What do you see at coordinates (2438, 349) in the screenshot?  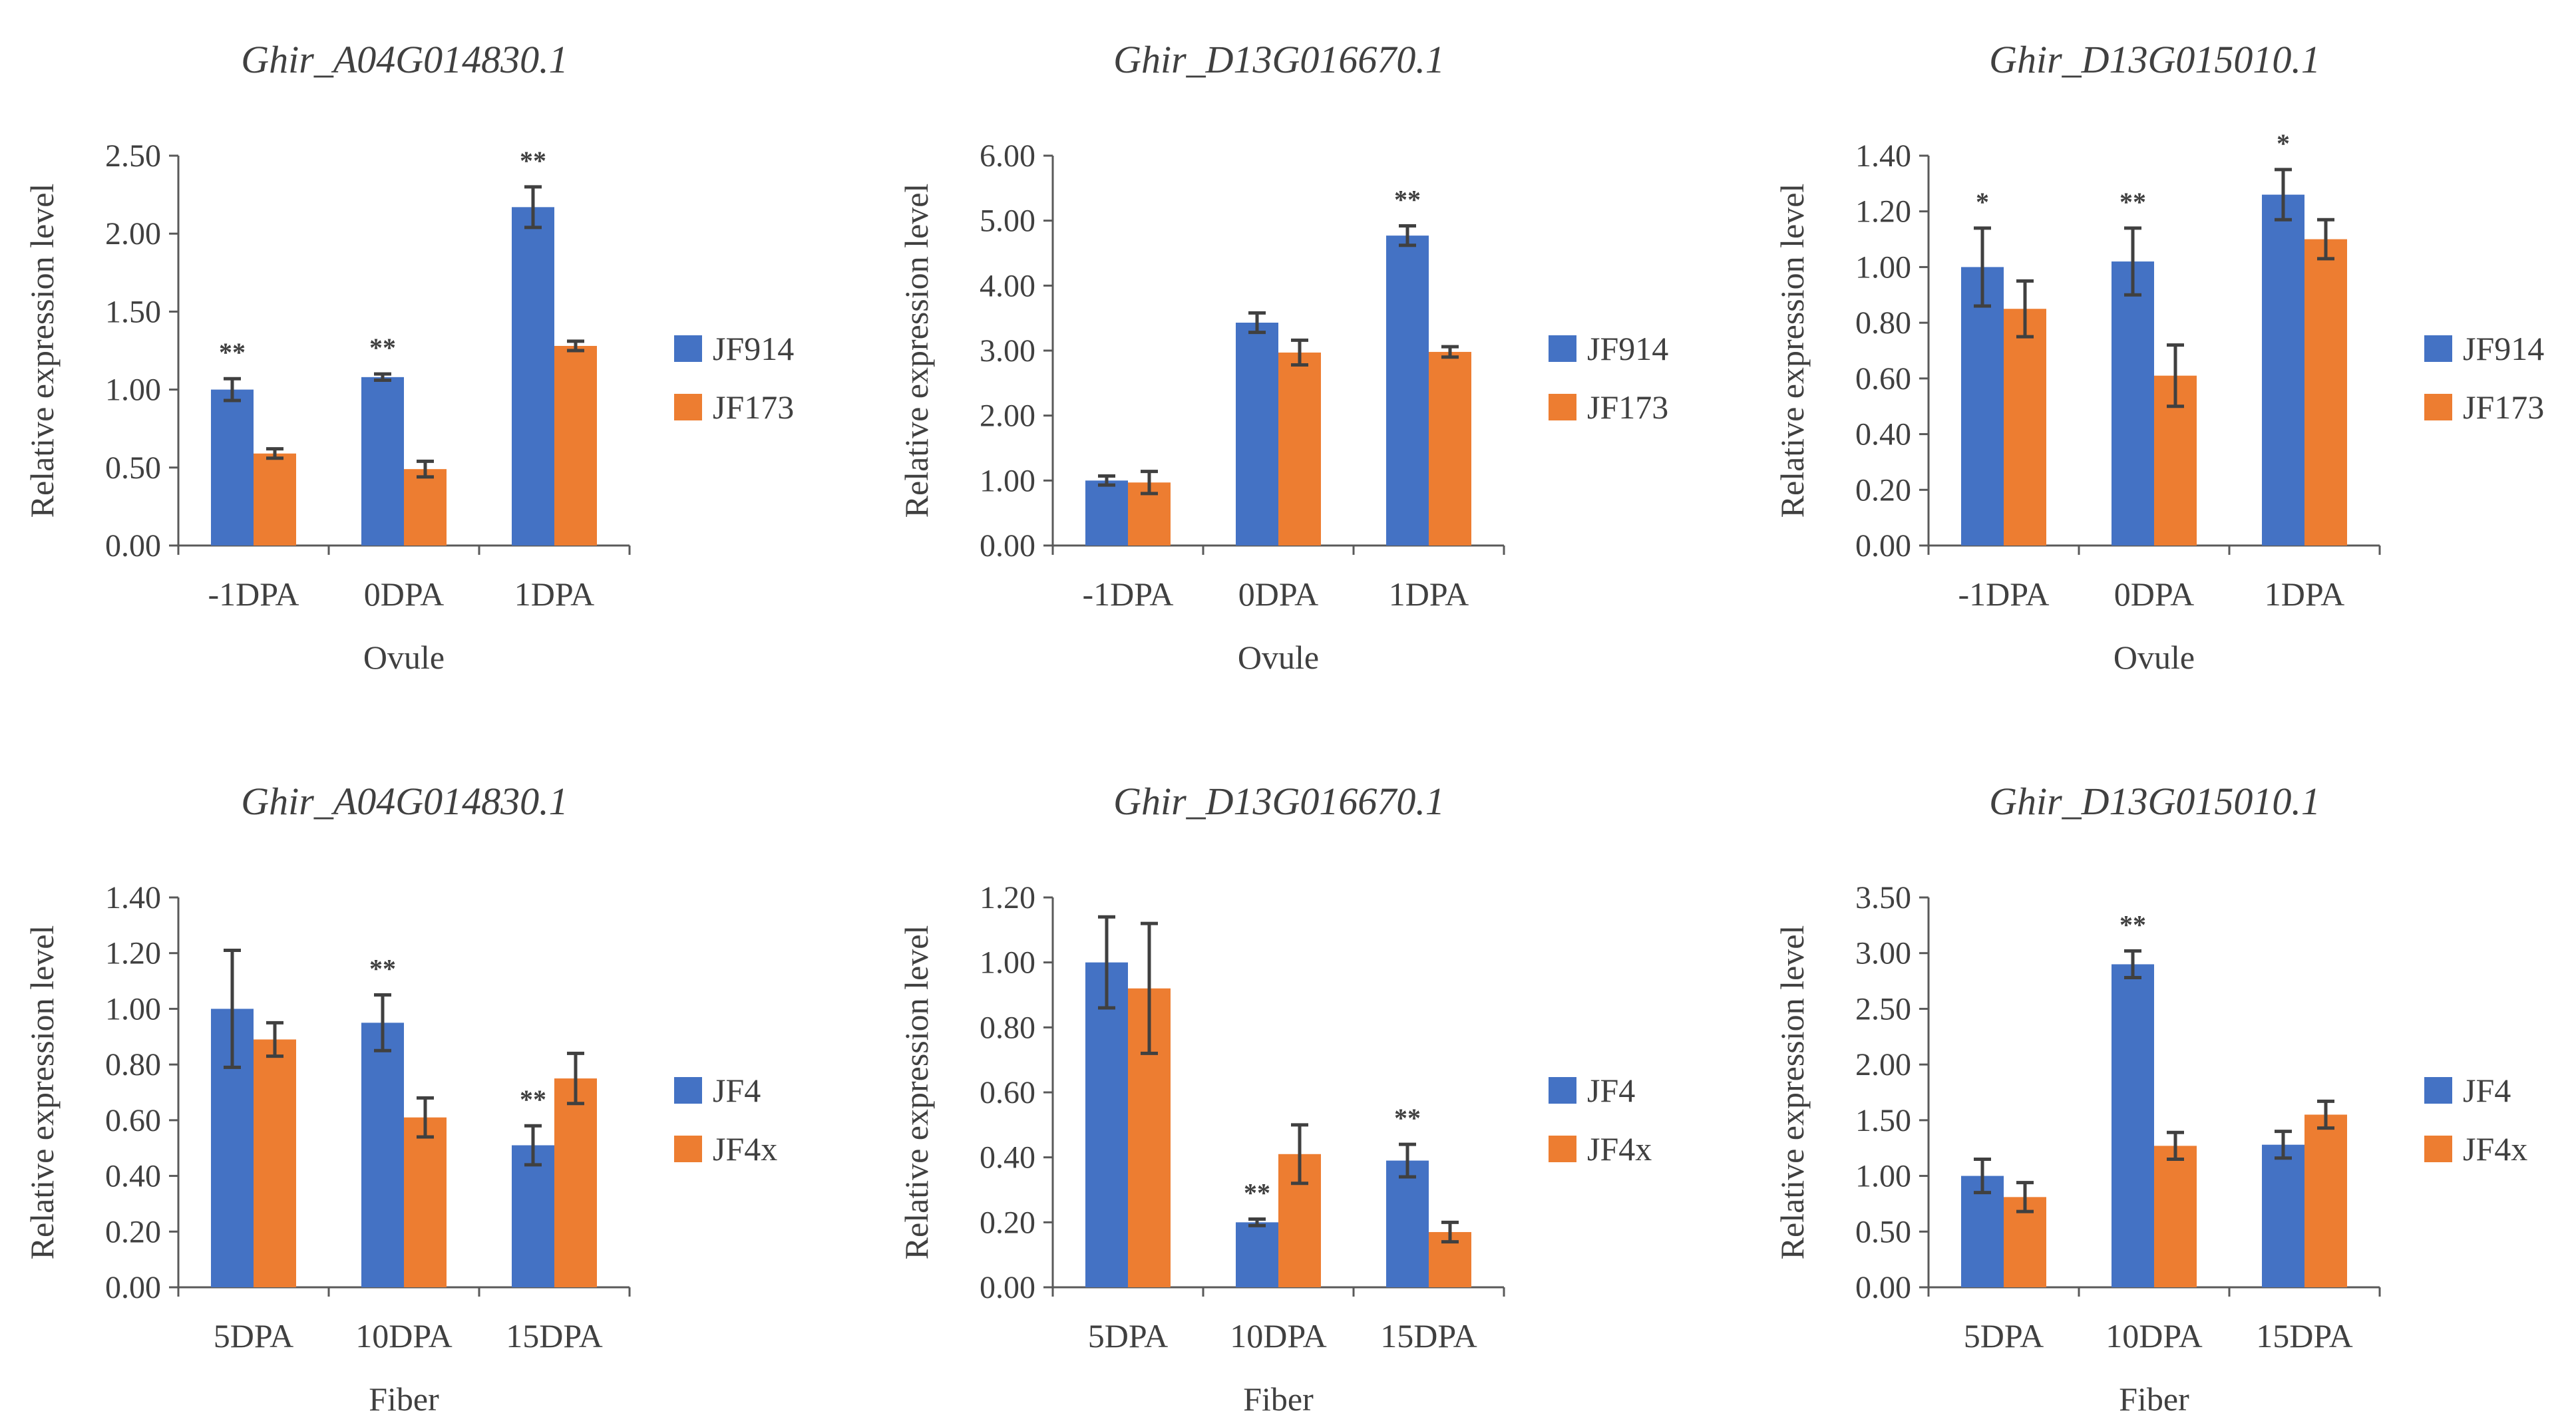 I see `legend-swatch-JF914` at bounding box center [2438, 349].